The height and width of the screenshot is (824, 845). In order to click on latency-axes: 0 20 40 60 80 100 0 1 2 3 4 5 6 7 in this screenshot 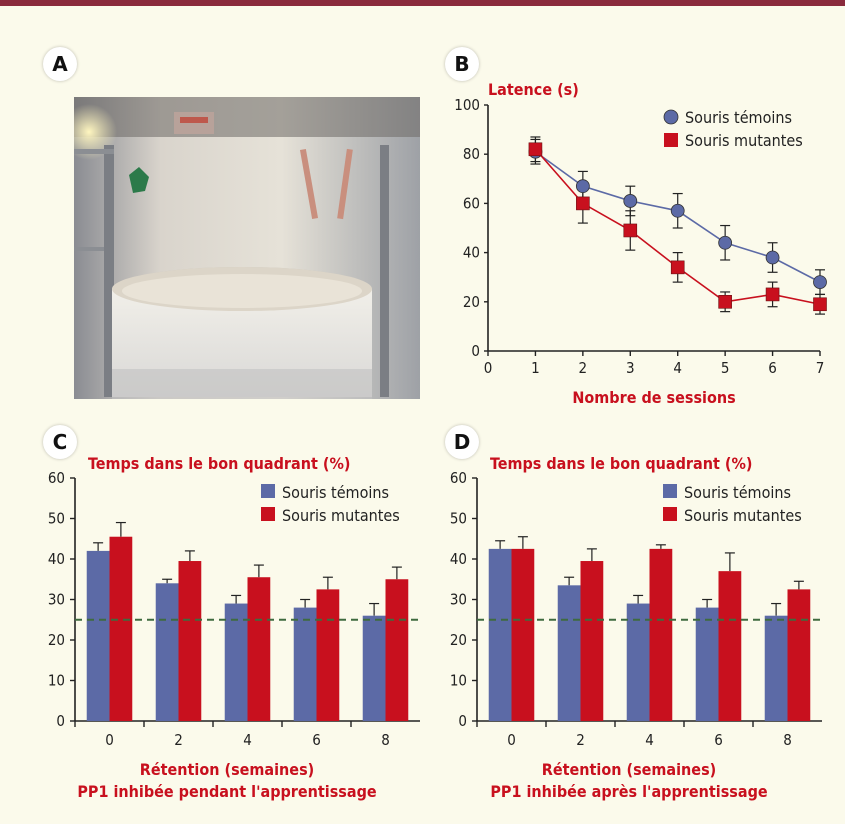, I will do `click(639, 236)`.